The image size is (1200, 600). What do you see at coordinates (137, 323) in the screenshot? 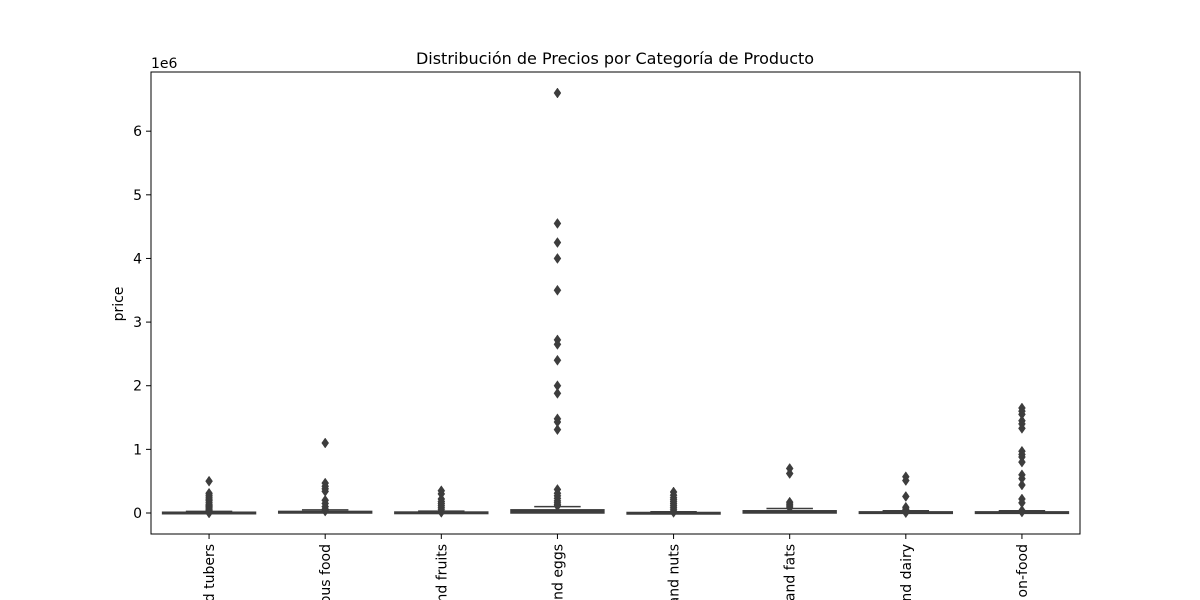
I see `y-tick-label: 3` at bounding box center [137, 323].